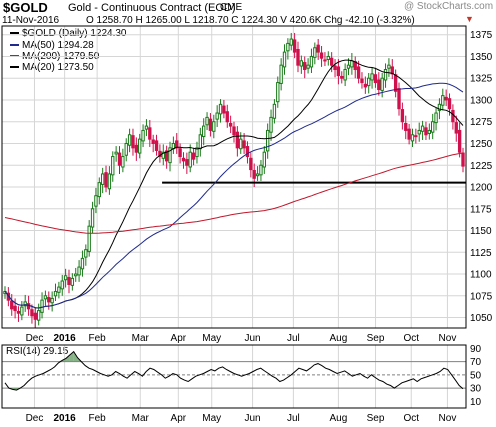  What do you see at coordinates (339, 338) in the screenshot?
I see `price-x-label: Aug` at bounding box center [339, 338].